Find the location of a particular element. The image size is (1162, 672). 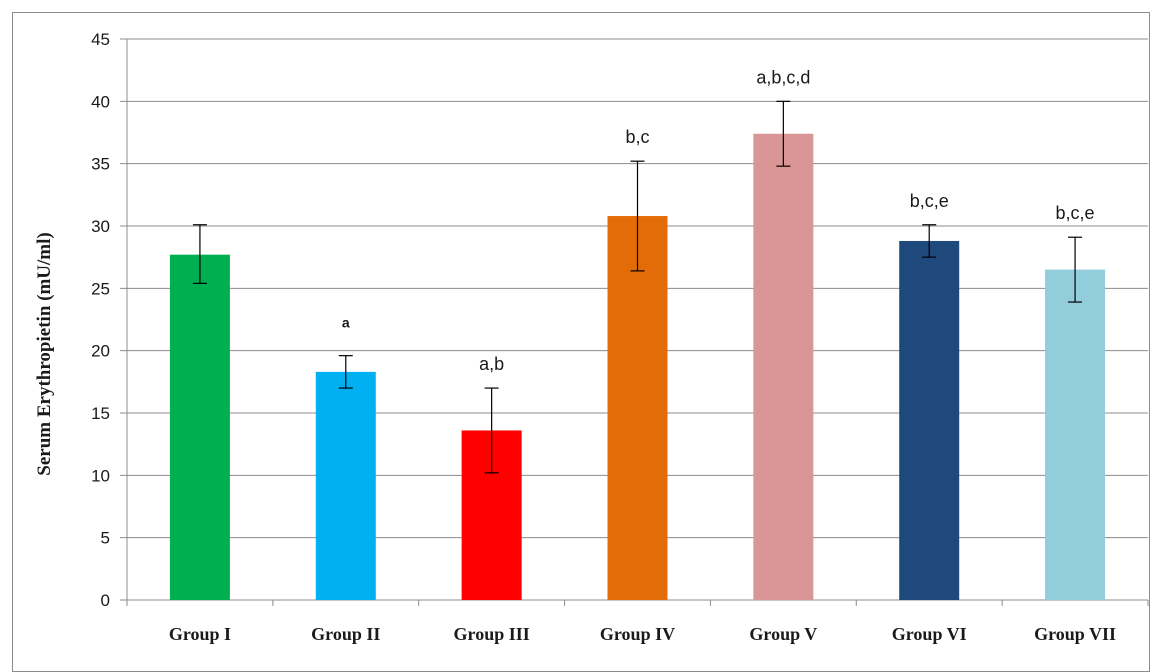

y-tick-label: 35 is located at coordinates (100, 164).